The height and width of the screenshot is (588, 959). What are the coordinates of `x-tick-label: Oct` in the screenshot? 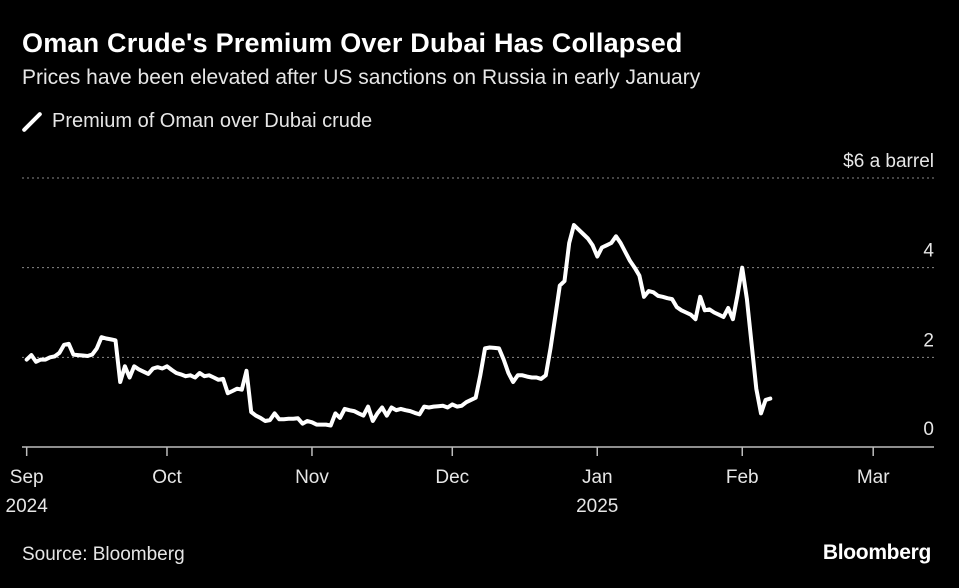 It's located at (167, 477).